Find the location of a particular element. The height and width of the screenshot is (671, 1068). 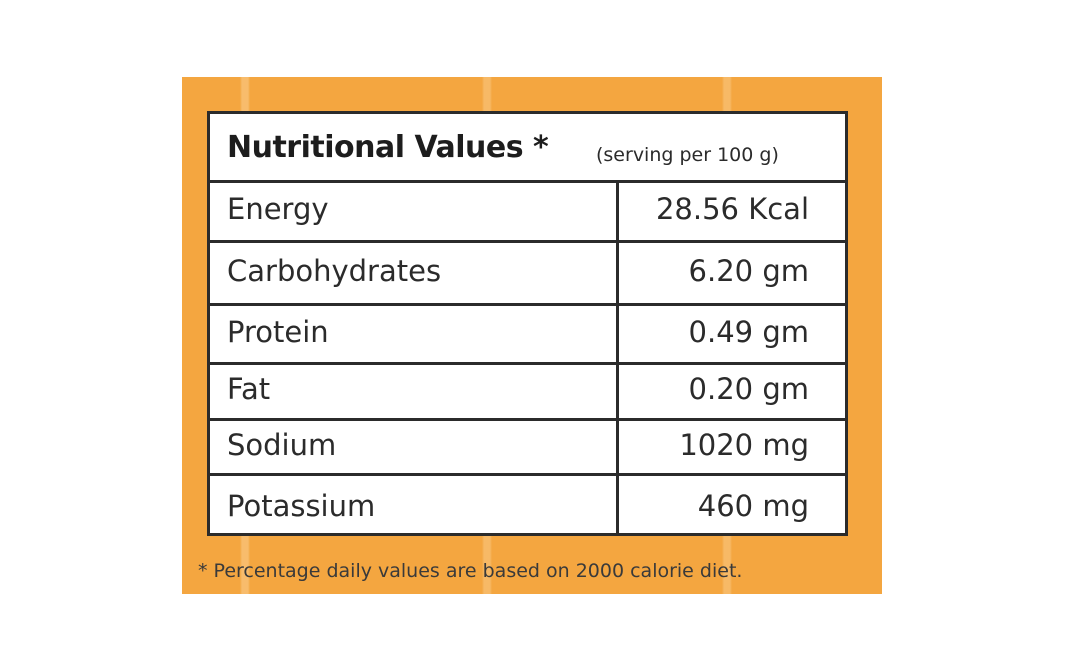

nutrient-value: 1020 mg is located at coordinates (744, 445).